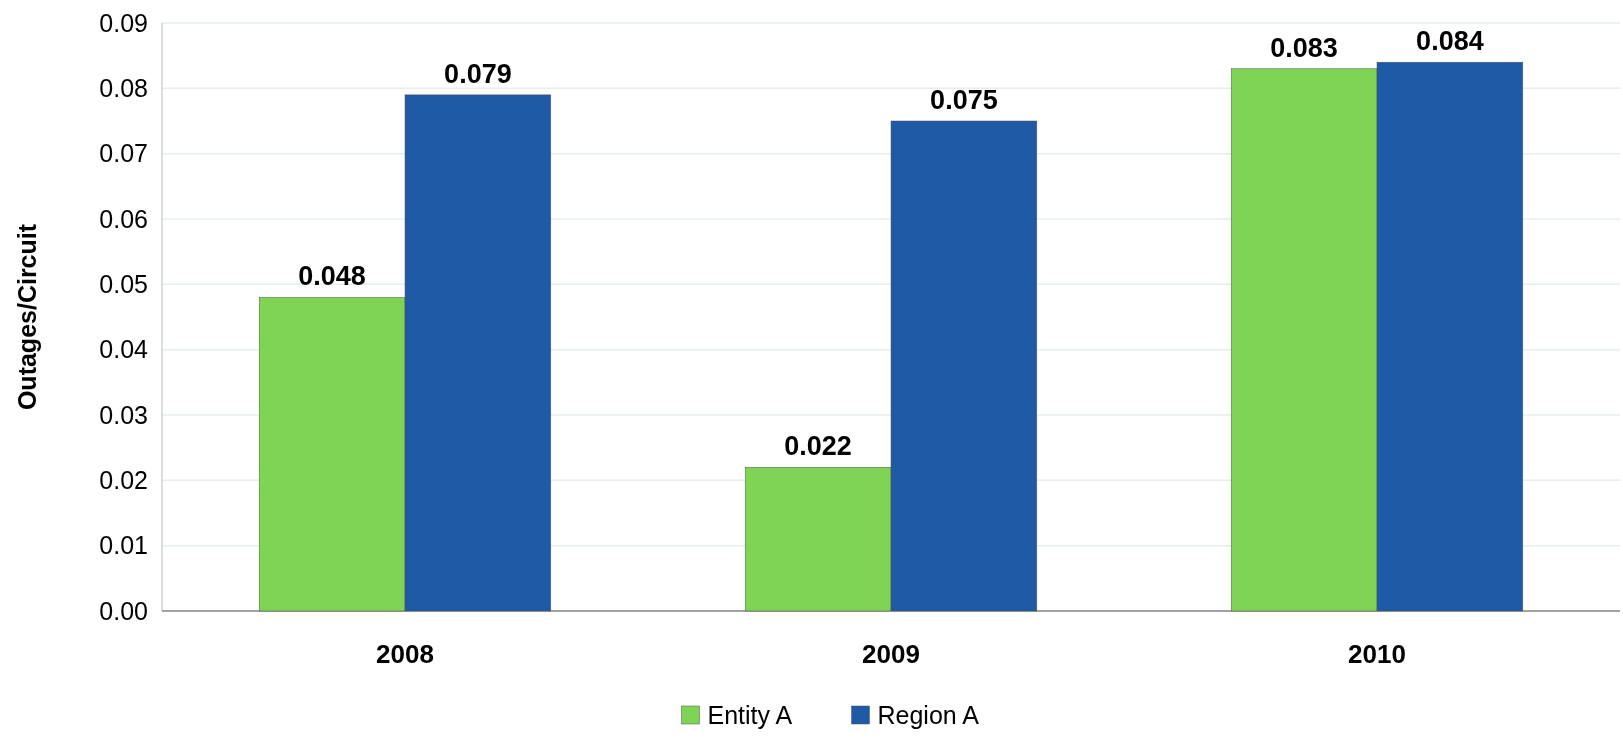  Describe the element at coordinates (1377, 654) in the screenshot. I see `x-tick-label: 2010` at that location.